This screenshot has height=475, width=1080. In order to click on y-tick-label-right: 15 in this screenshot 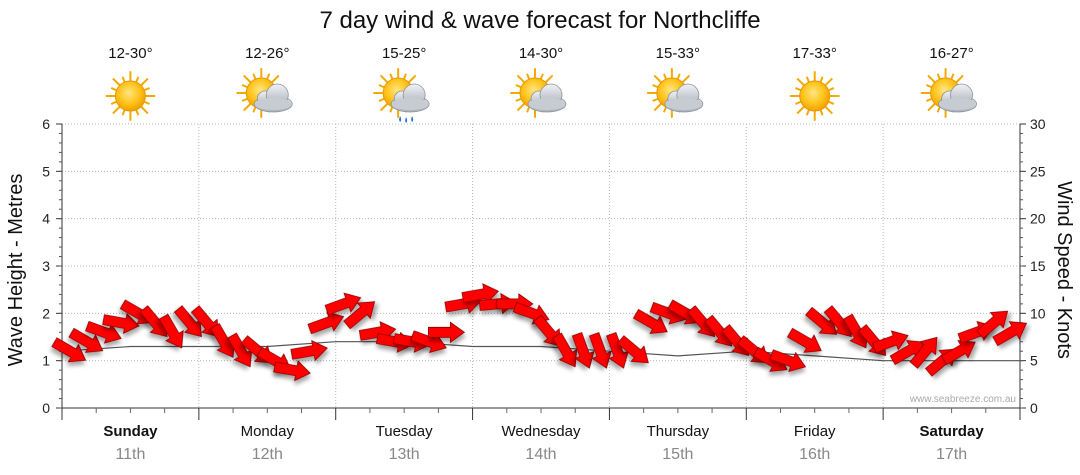, I will do `click(1038, 266)`.